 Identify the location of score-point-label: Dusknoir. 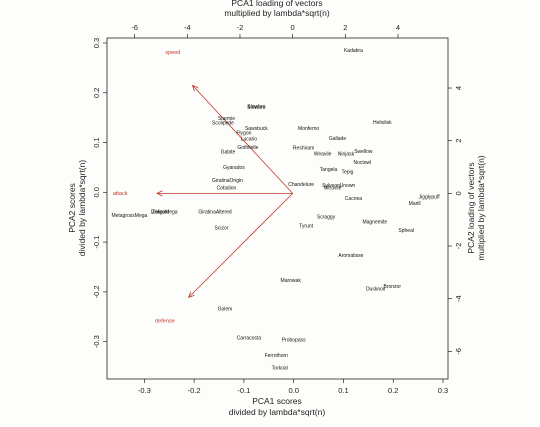
(376, 290).